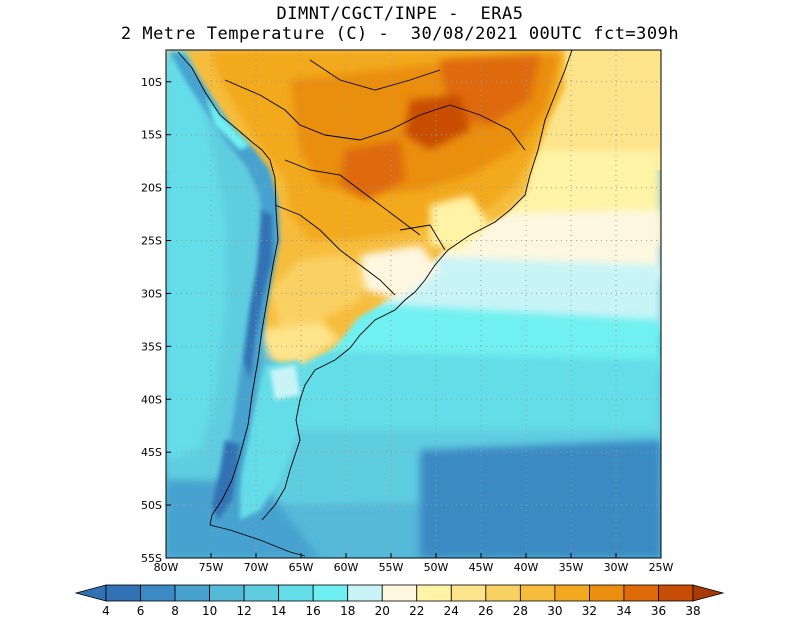  Describe the element at coordinates (151, 346) in the screenshot. I see `lat-tick-label: 35S` at that location.